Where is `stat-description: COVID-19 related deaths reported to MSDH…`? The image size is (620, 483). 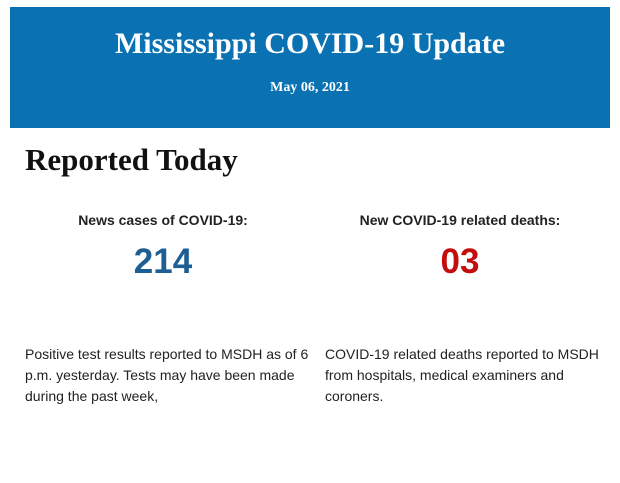
stat-description: COVID-19 related deaths reported to MSDH… is located at coordinates (462, 375).